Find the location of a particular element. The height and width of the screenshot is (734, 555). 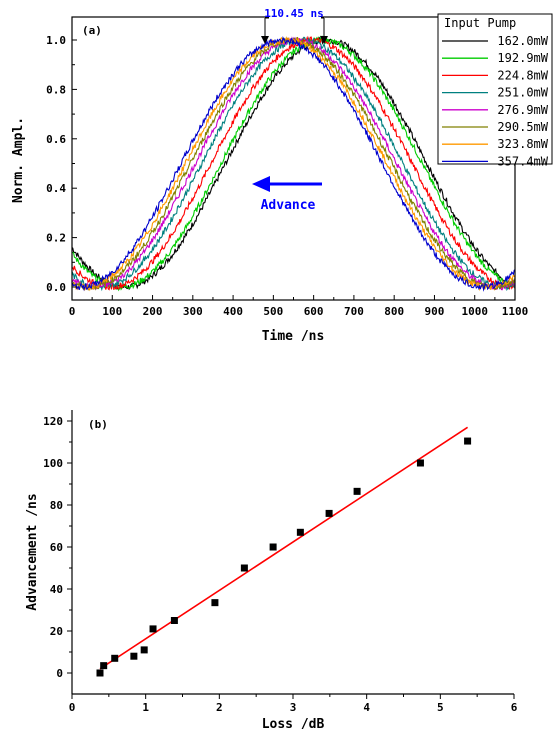

b-x-tick-label: 0 is located at coordinates (72, 707).